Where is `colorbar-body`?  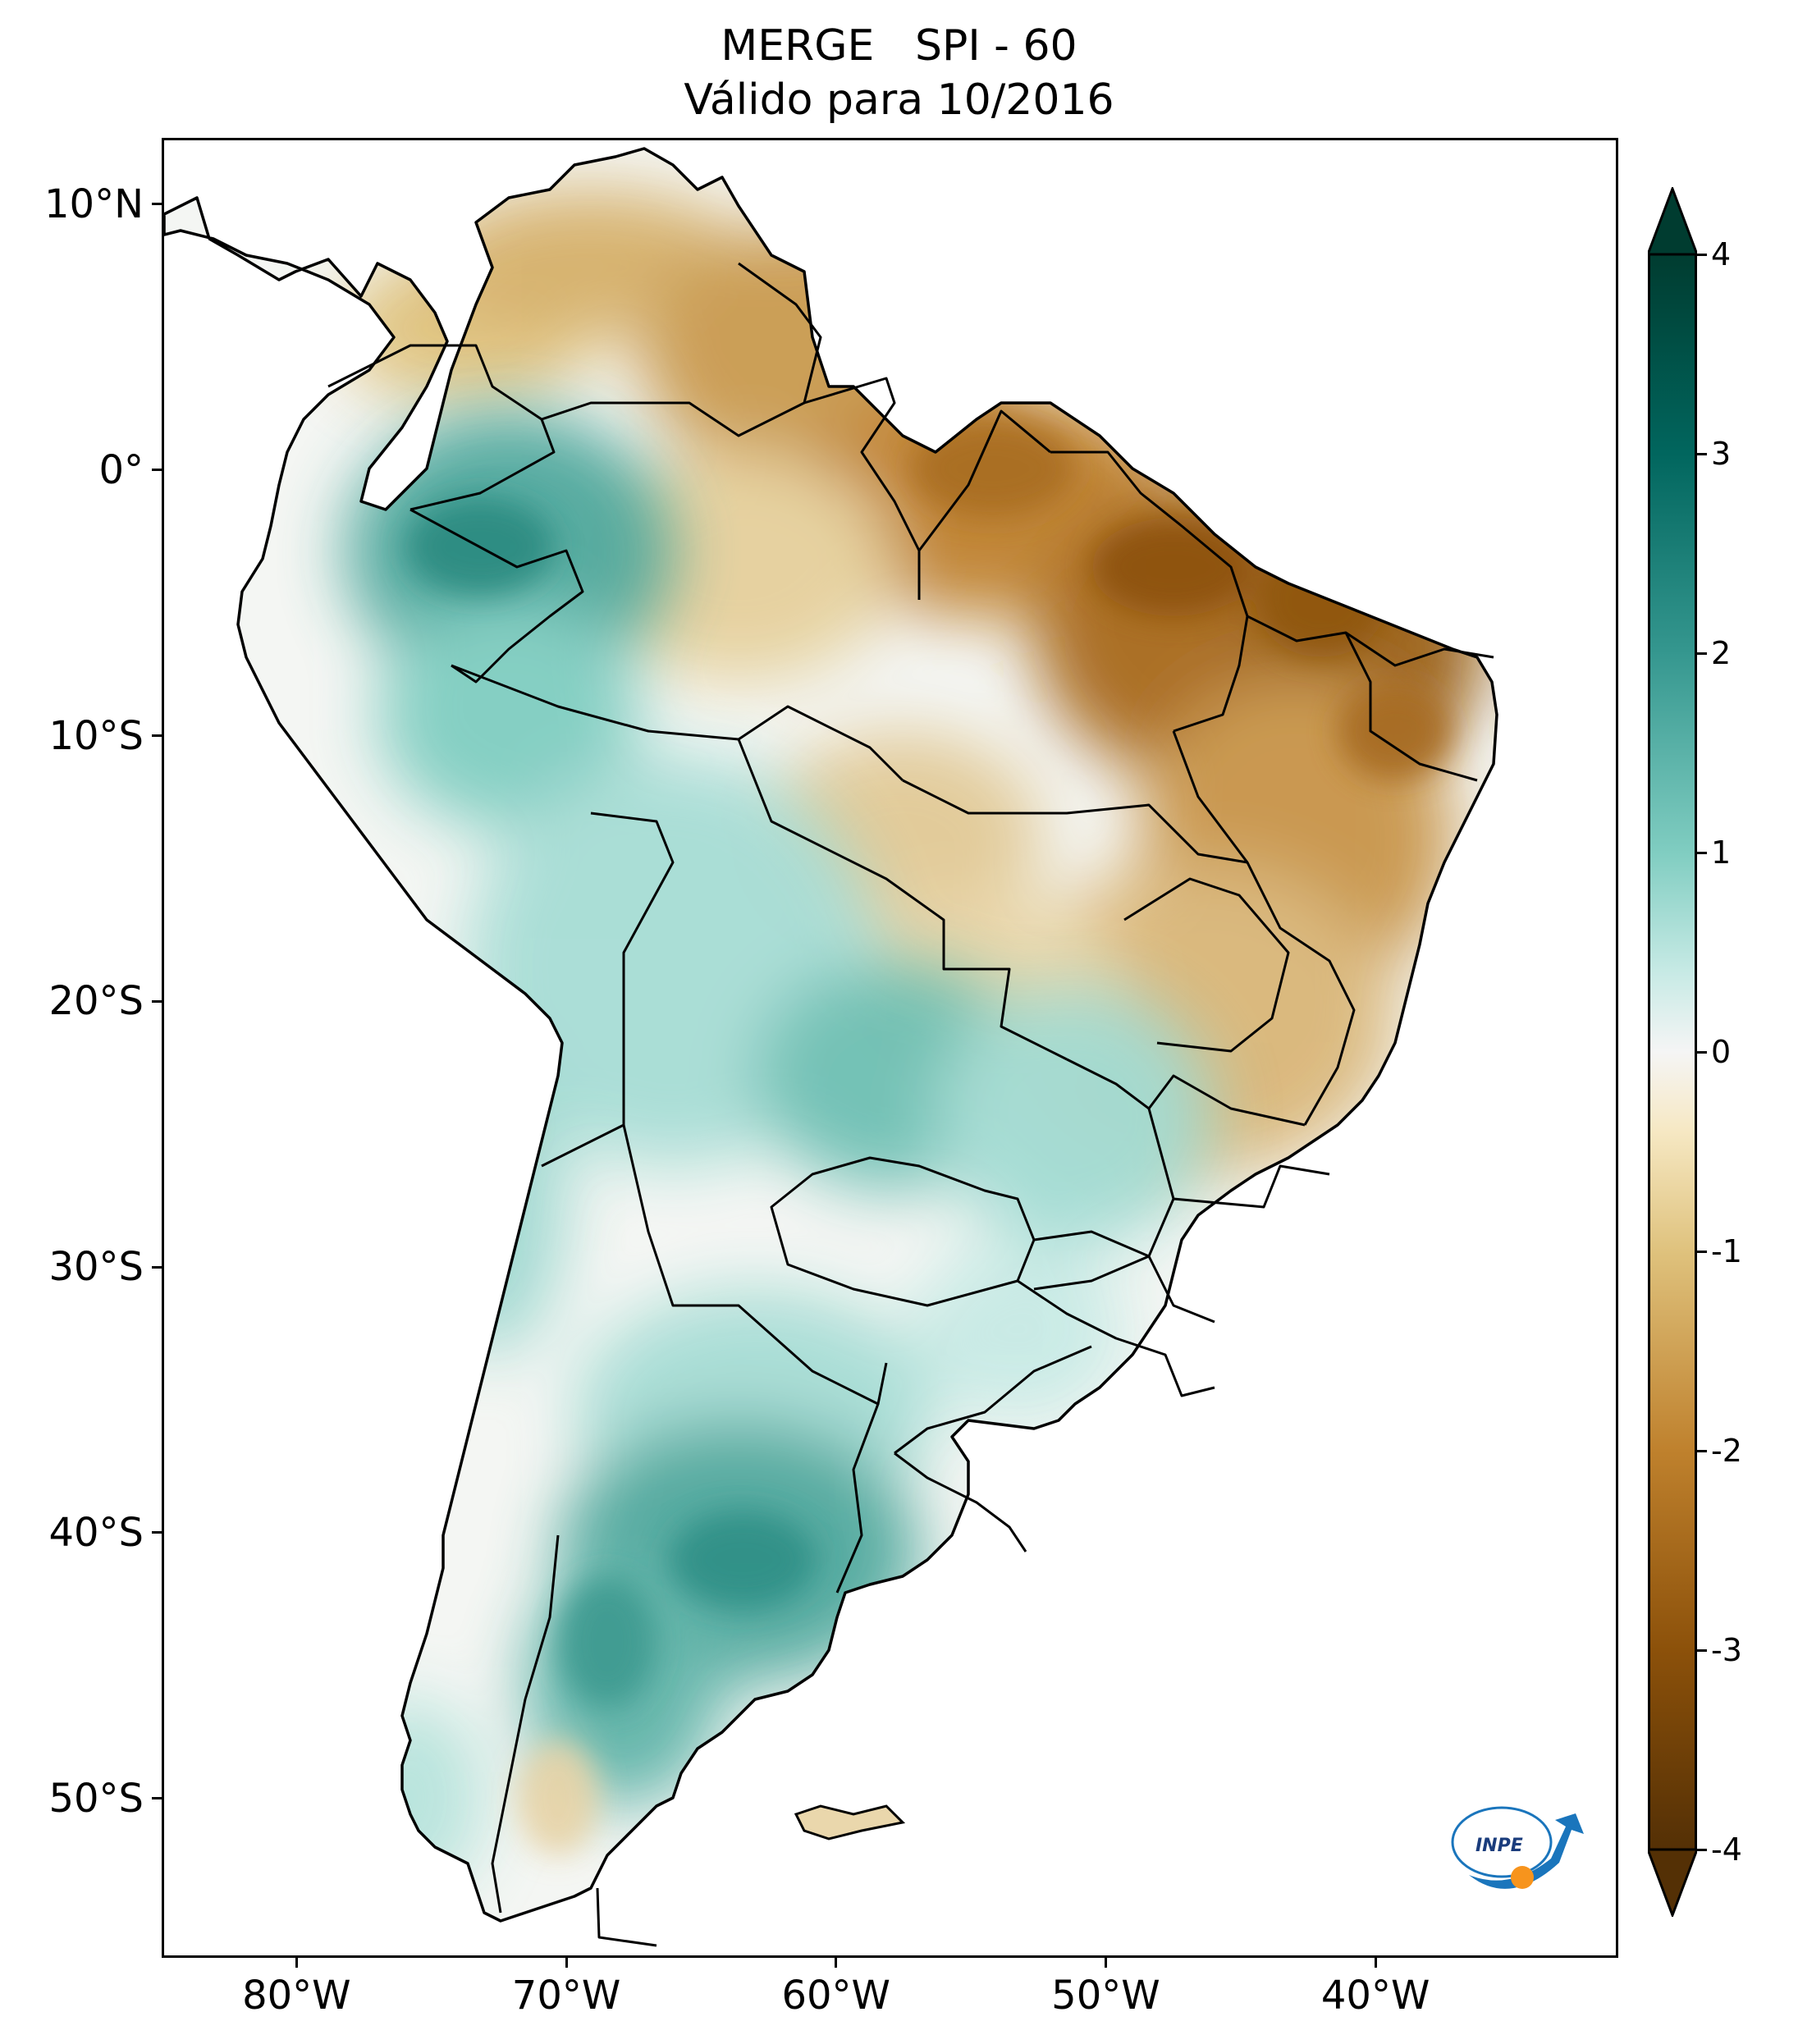 colorbar-body is located at coordinates (1672, 1052).